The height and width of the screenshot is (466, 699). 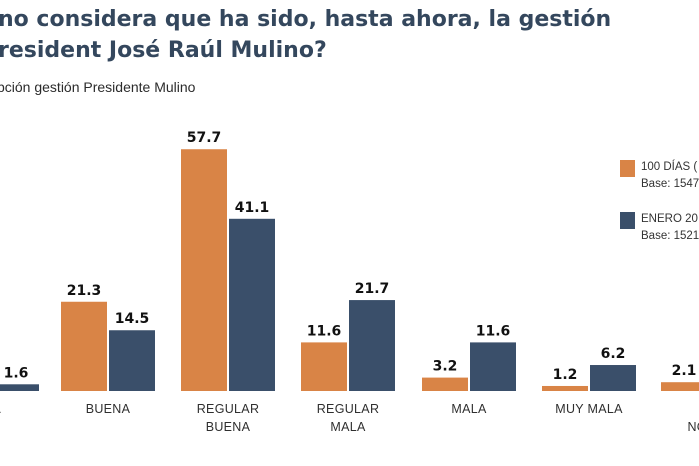 What do you see at coordinates (684, 371) in the screenshot?
I see `value-label-0-6: 2.1` at bounding box center [684, 371].